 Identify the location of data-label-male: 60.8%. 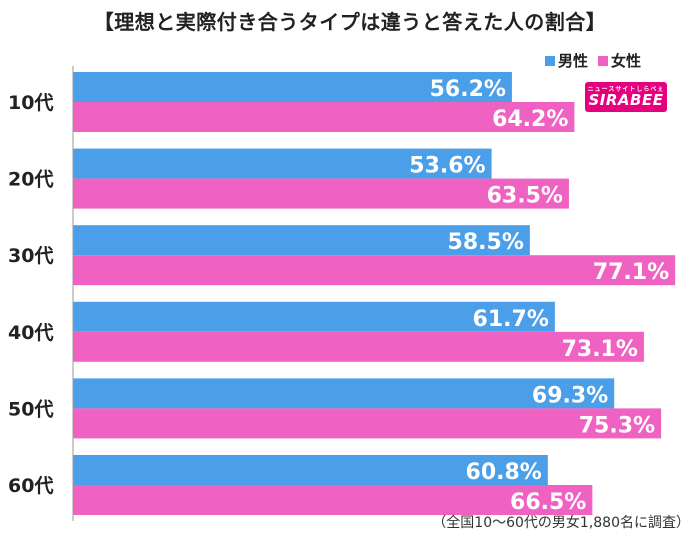
(504, 472).